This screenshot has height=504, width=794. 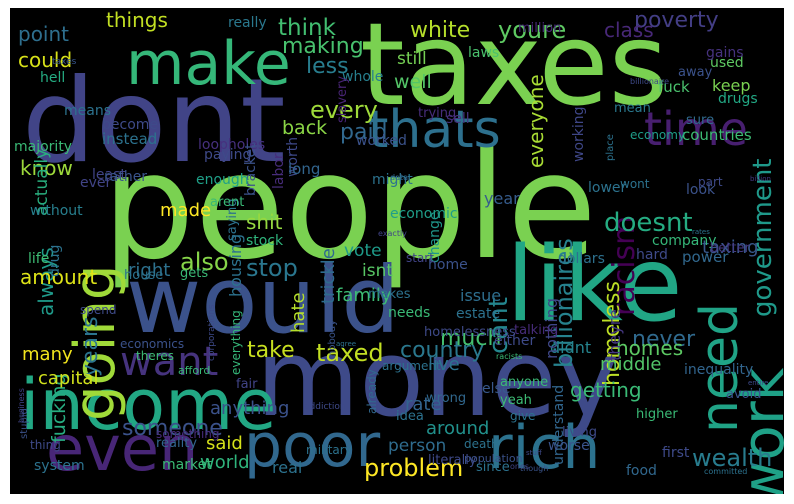 What do you see at coordinates (327, 66) in the screenshot?
I see `word-less-38: less` at bounding box center [327, 66].